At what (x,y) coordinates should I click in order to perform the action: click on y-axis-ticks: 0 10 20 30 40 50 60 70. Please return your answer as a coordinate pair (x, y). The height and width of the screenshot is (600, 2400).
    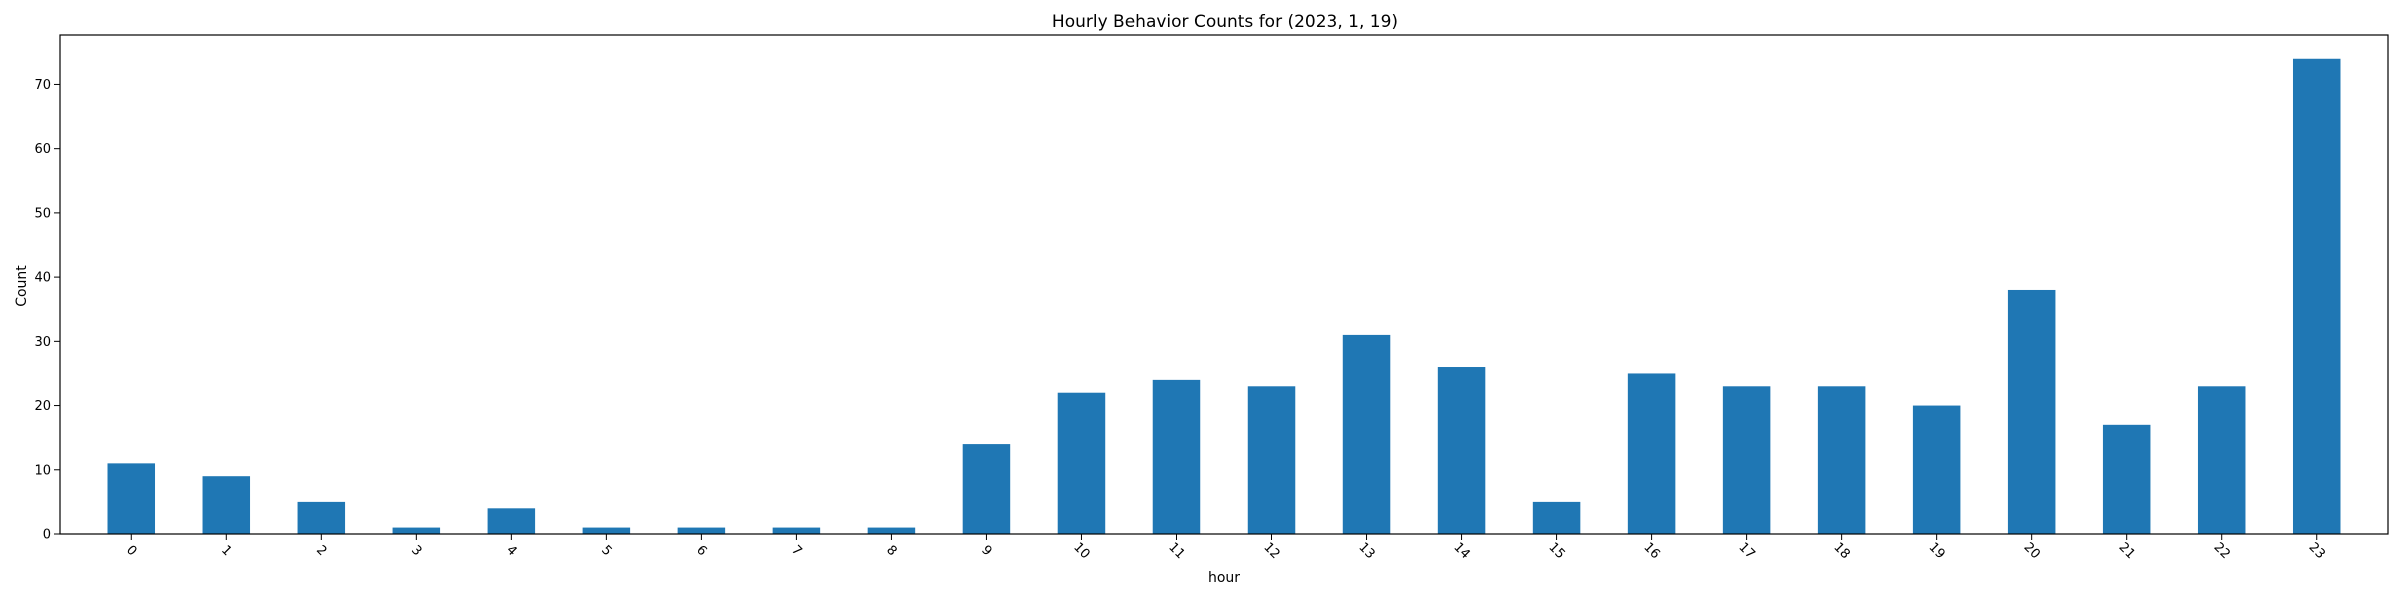
    Looking at the image, I should click on (47, 310).